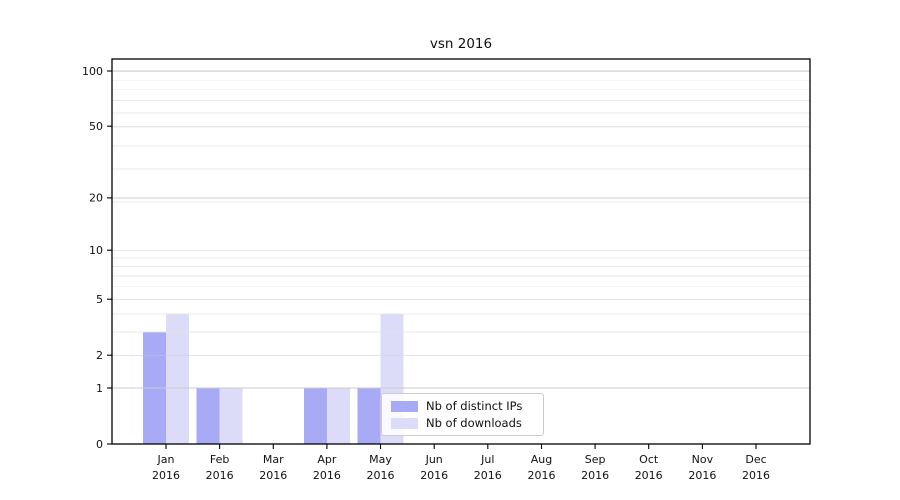 The height and width of the screenshot is (500, 900). I want to click on bar-feb-distinct-ips, so click(208, 416).